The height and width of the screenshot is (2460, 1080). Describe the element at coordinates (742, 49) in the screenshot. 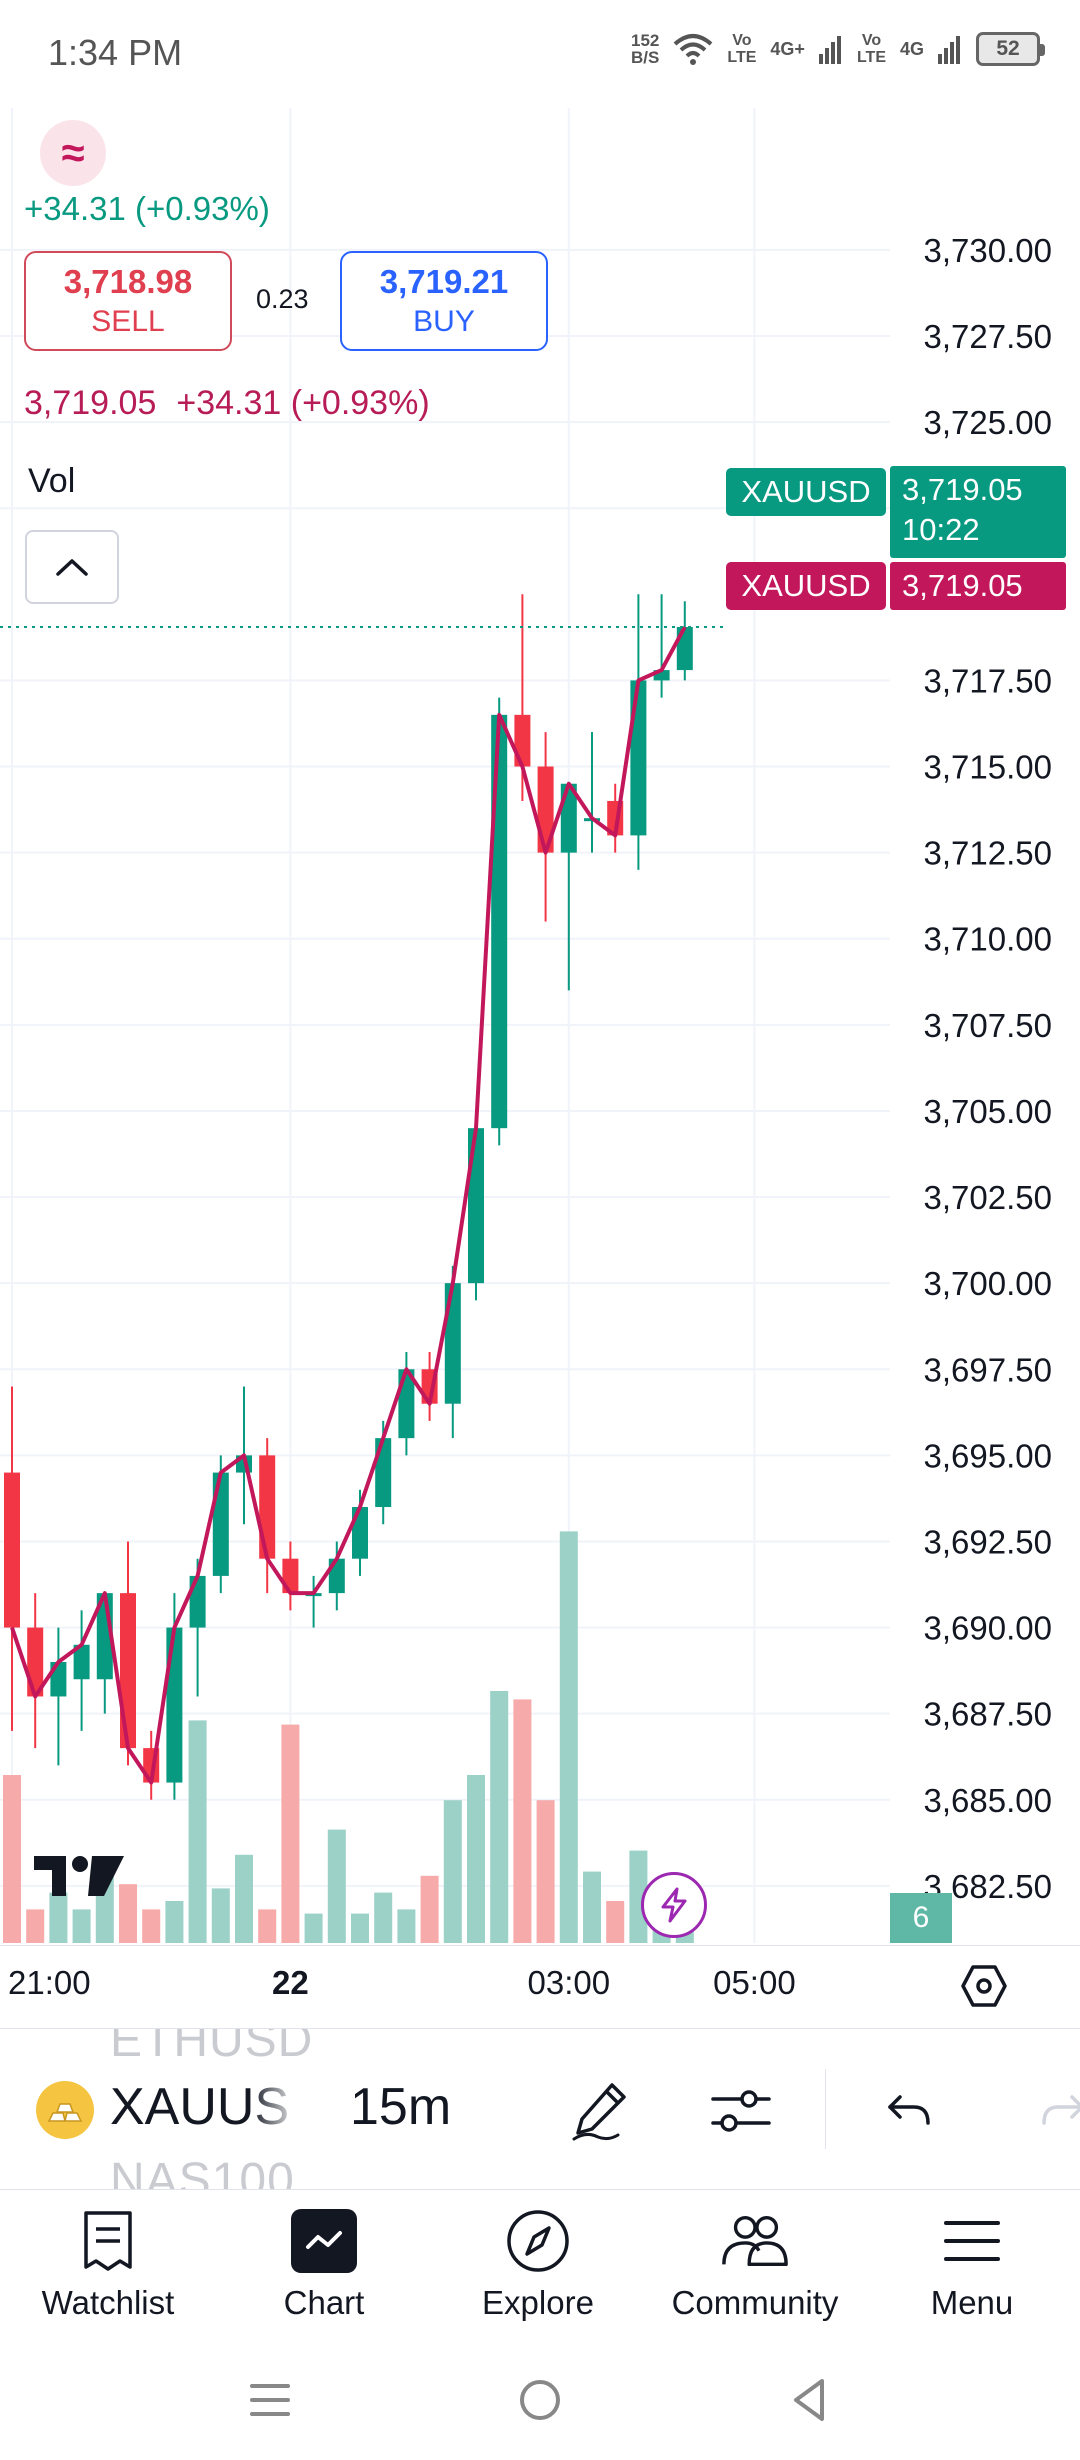

I see `volte-label-1: Vo LTE` at that location.